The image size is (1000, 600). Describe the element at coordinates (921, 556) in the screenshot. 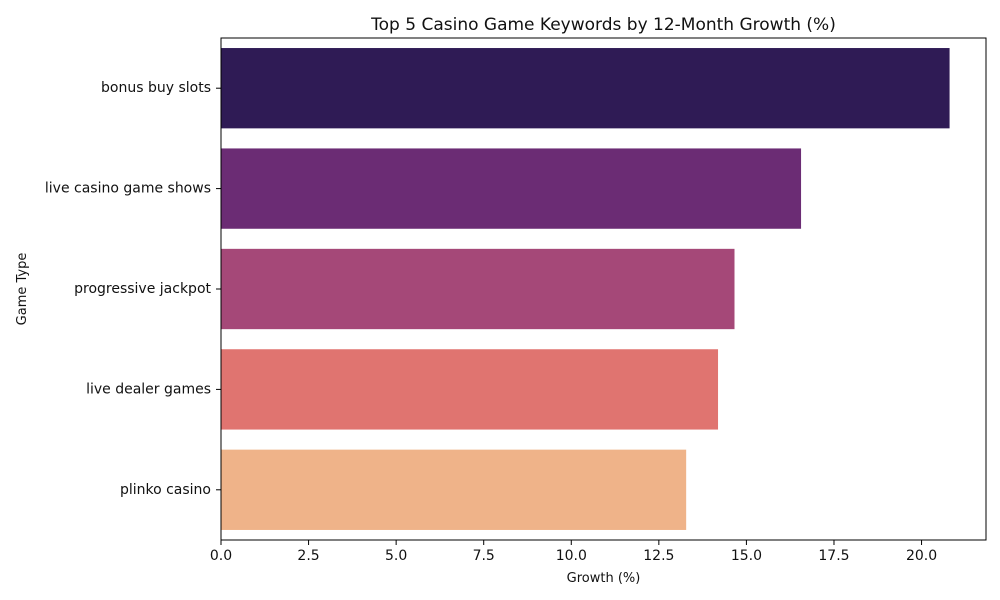

I see `x-tick-label: 20.0` at that location.